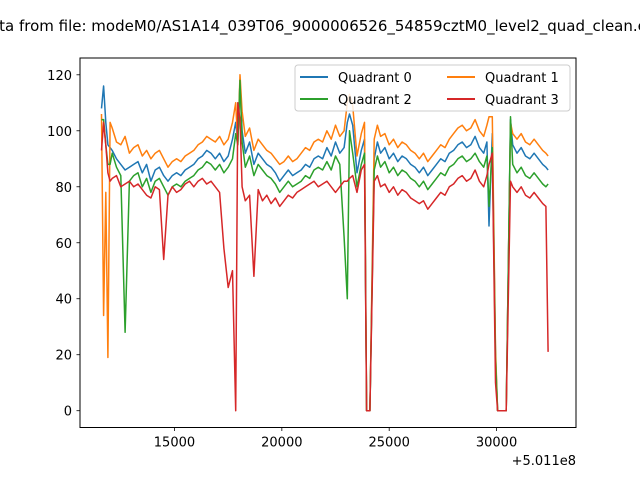 This screenshot has width=640, height=480. Describe the element at coordinates (68, 412) in the screenshot. I see `y-tick-label: 0` at that location.